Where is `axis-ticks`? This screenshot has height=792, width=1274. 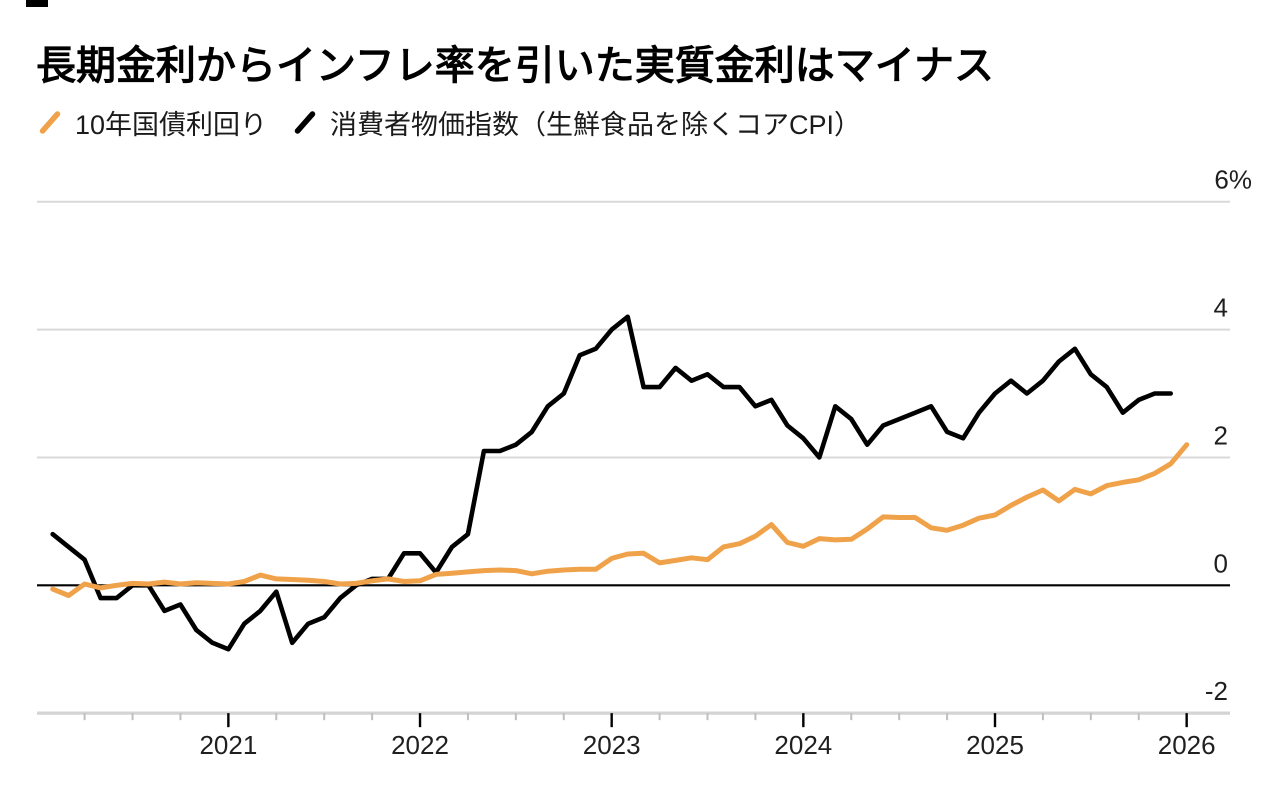 axis-ticks is located at coordinates (635, 720).